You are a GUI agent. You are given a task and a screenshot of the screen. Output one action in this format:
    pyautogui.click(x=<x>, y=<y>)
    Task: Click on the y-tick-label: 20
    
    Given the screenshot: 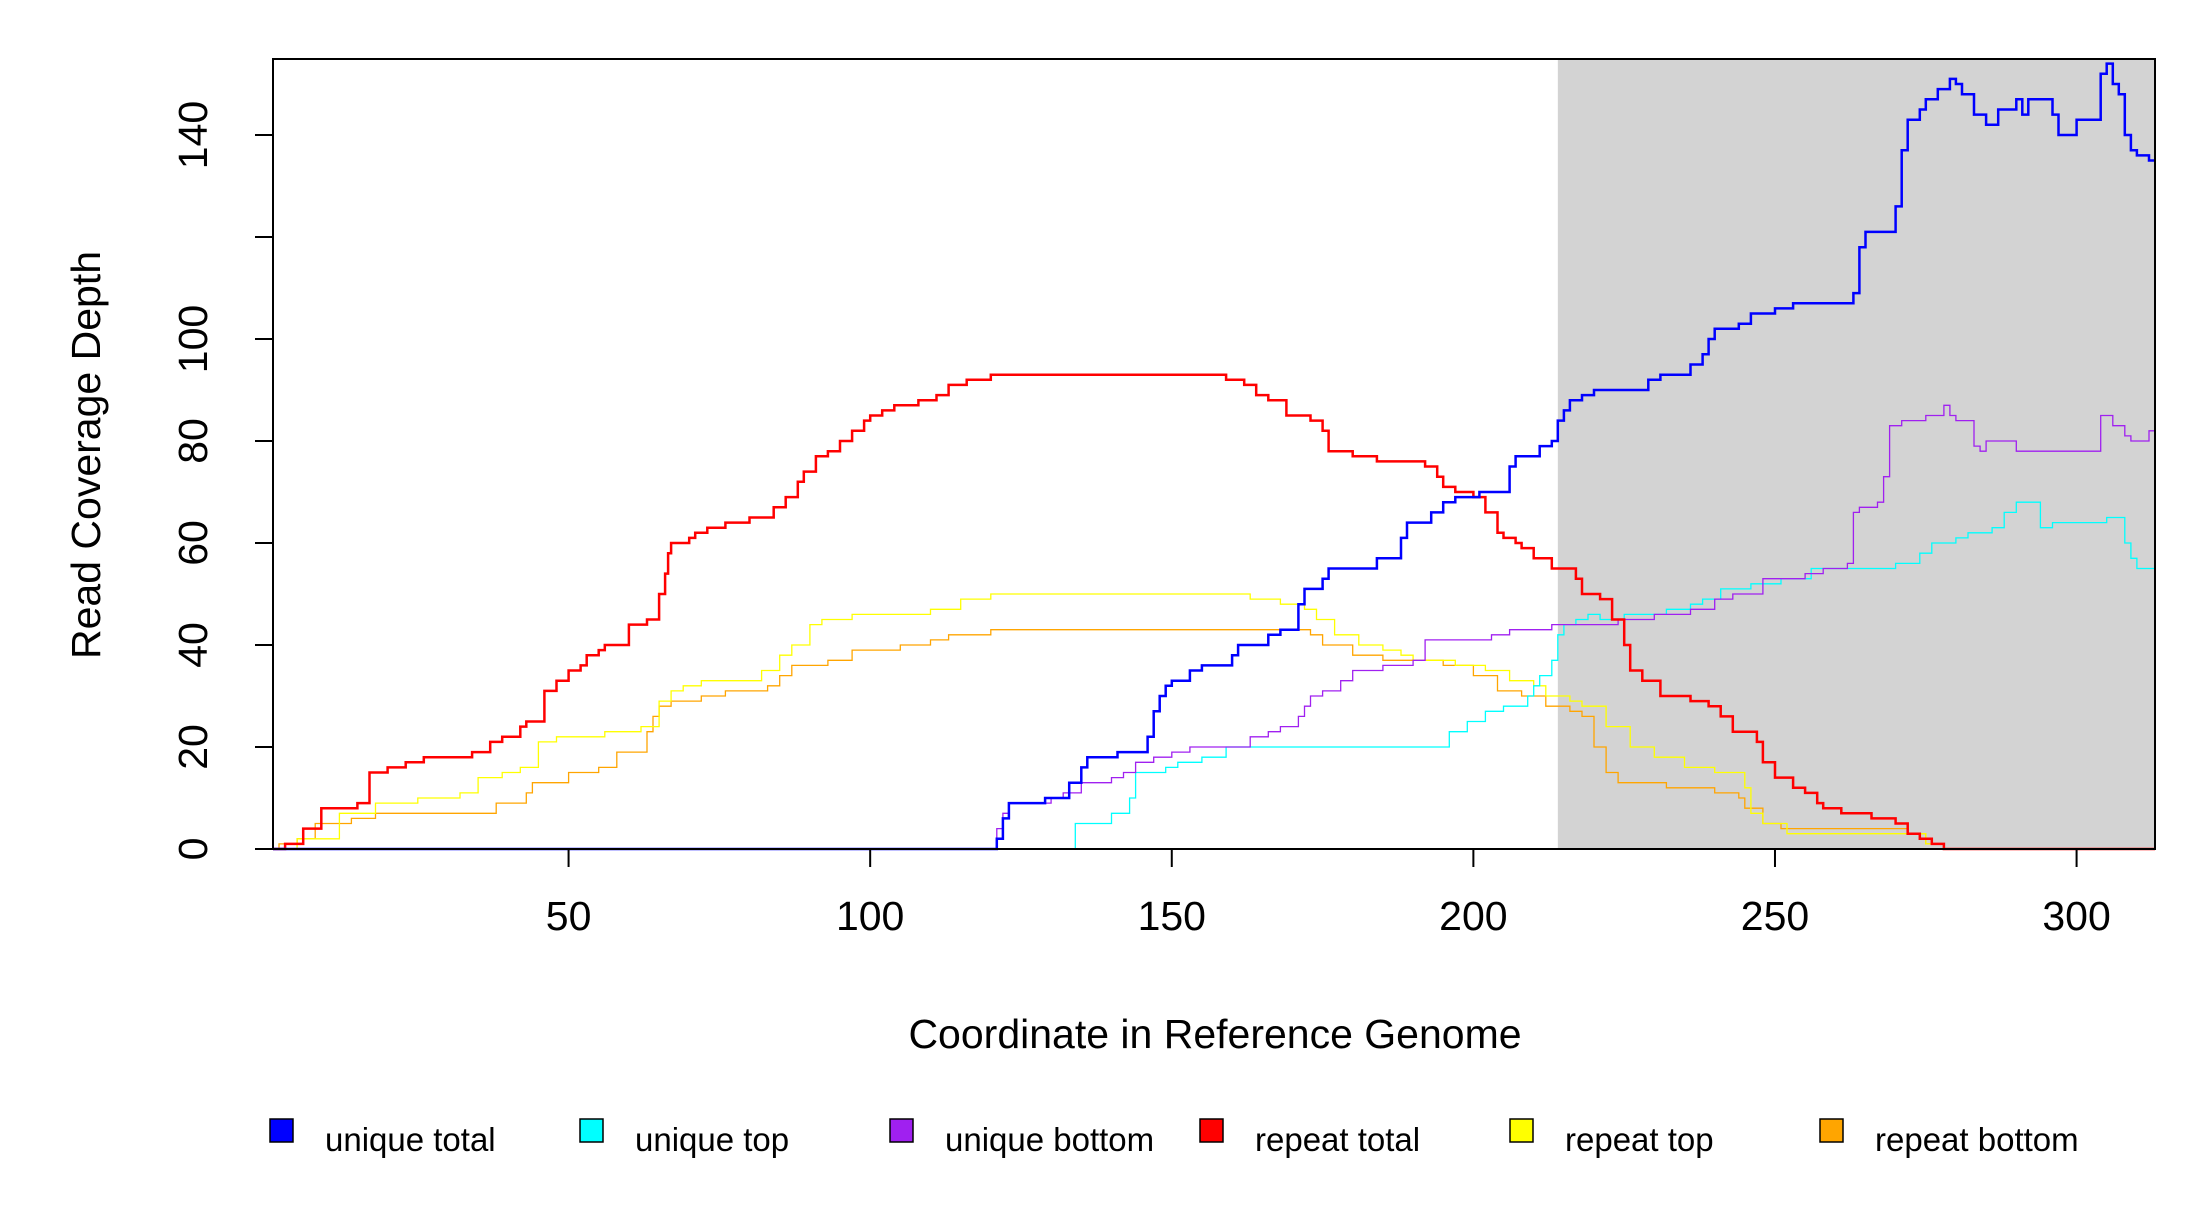 What is the action you would take?
    pyautogui.click(x=193, y=747)
    